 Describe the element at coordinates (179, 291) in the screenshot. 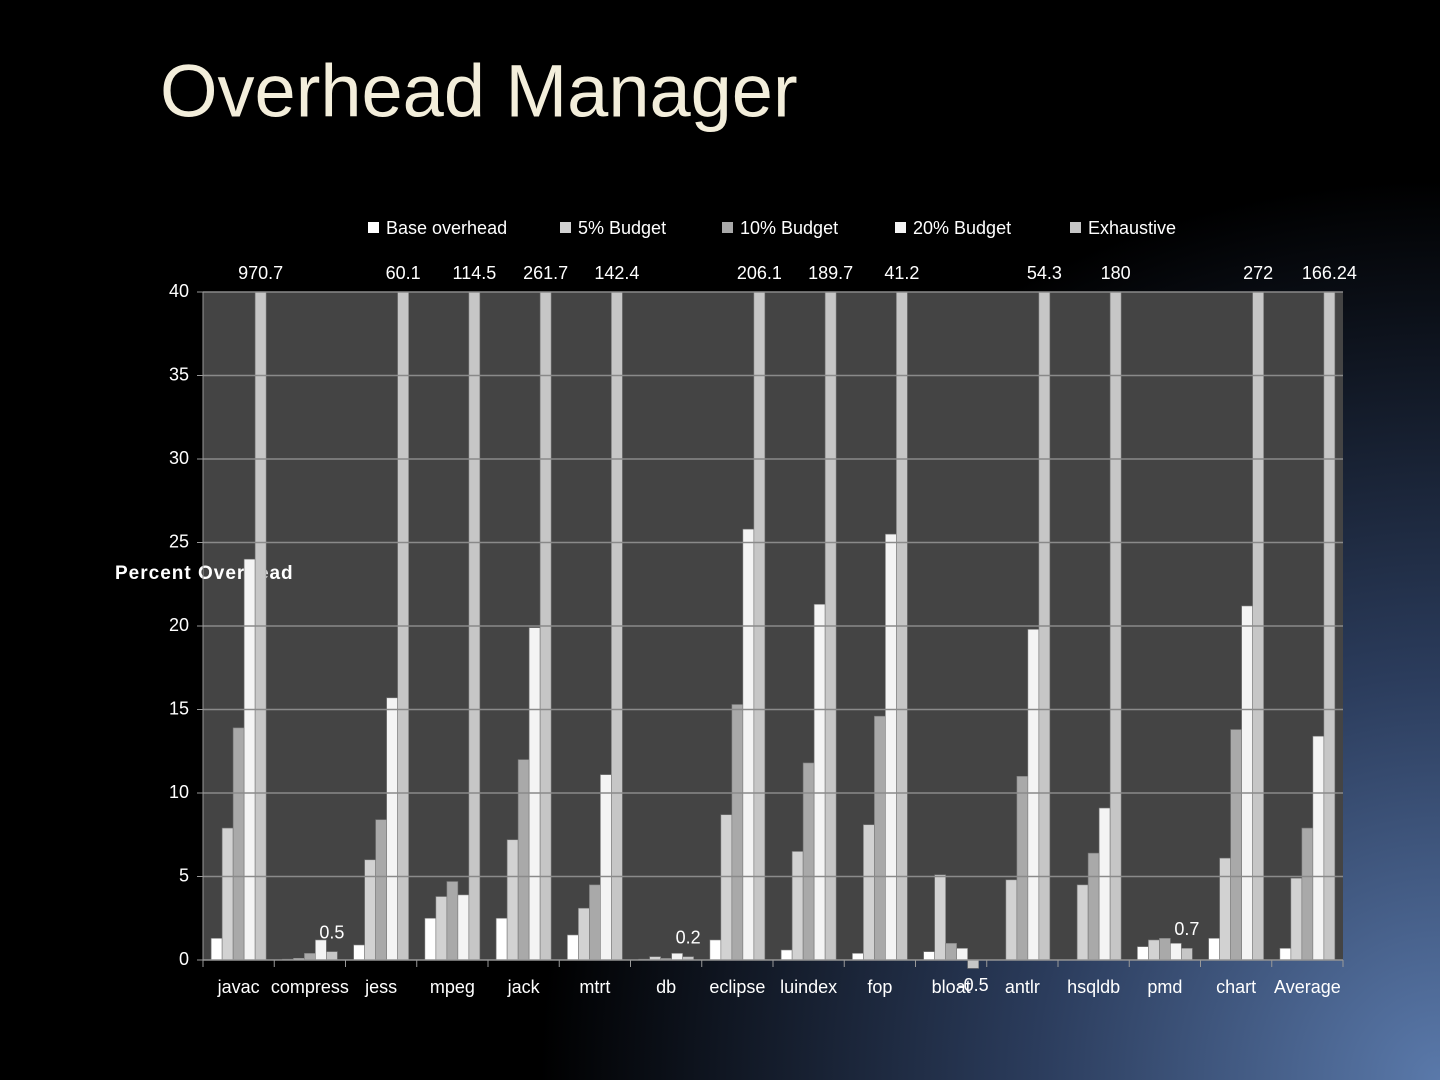

I see `y-tick-label: 40` at that location.